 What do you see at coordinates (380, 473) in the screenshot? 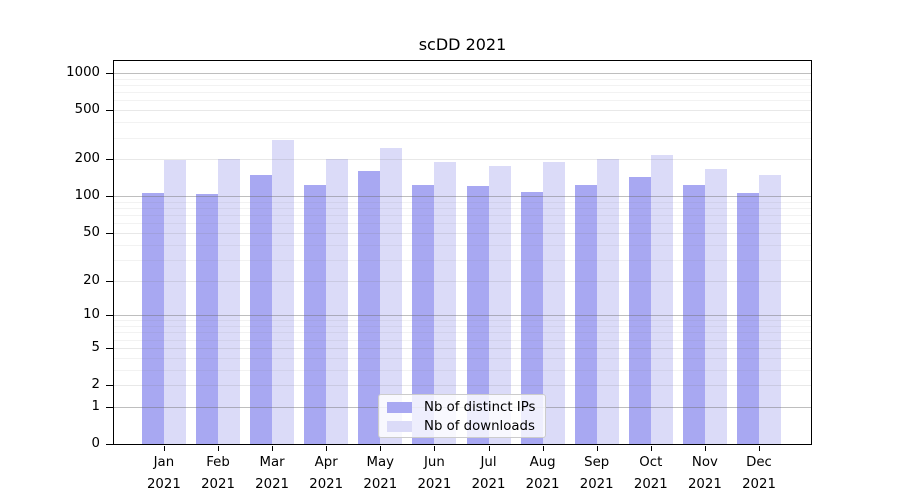
I see `x-tick-label: May 2021` at bounding box center [380, 473].